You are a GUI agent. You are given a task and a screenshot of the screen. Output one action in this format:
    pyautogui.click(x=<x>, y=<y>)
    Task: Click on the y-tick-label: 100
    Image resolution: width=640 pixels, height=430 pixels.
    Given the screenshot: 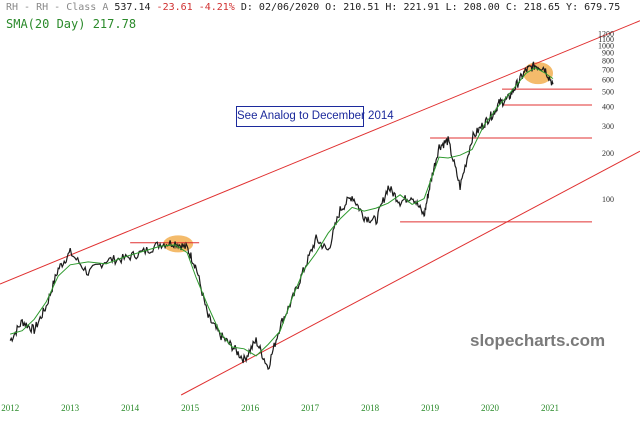 What is the action you would take?
    pyautogui.click(x=608, y=199)
    